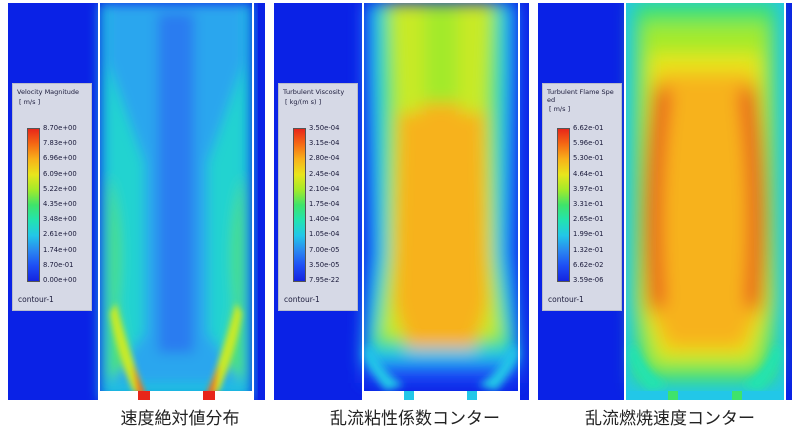 The height and width of the screenshot is (434, 800). I want to click on legend-tick: 6.62e-02, so click(588, 264).